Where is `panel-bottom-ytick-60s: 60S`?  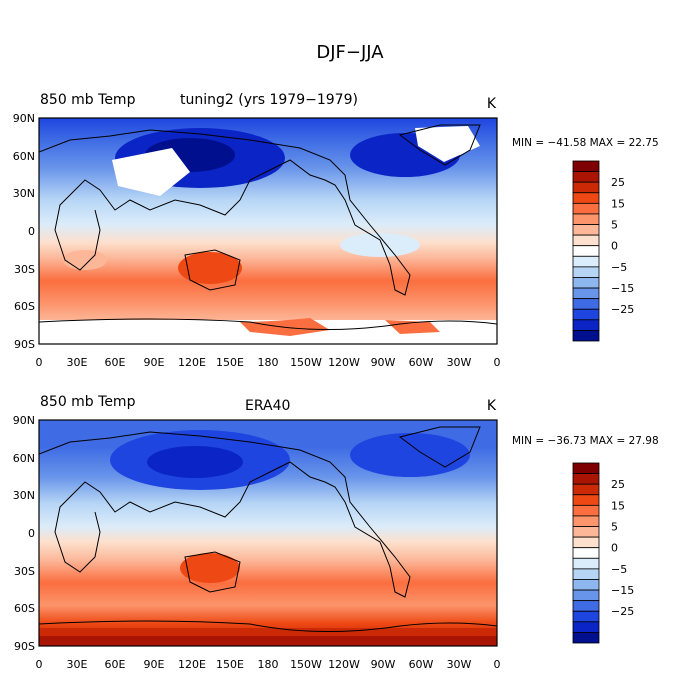
panel-bottom-ytick-60s: 60S is located at coordinates (24, 608).